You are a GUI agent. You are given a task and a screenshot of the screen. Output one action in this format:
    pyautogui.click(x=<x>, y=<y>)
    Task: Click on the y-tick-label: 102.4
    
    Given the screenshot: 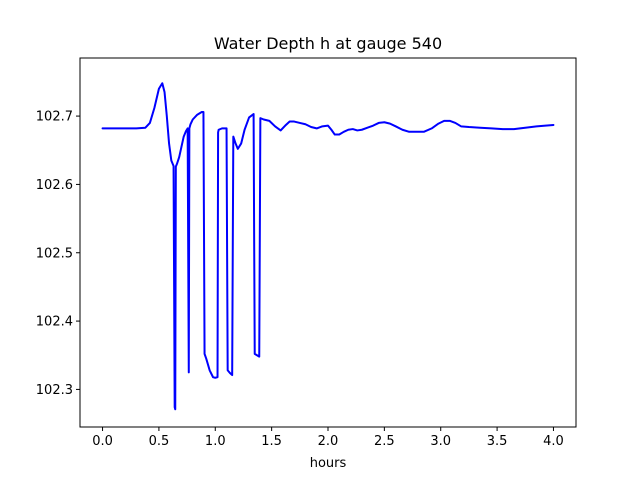 What is the action you would take?
    pyautogui.click(x=54, y=322)
    